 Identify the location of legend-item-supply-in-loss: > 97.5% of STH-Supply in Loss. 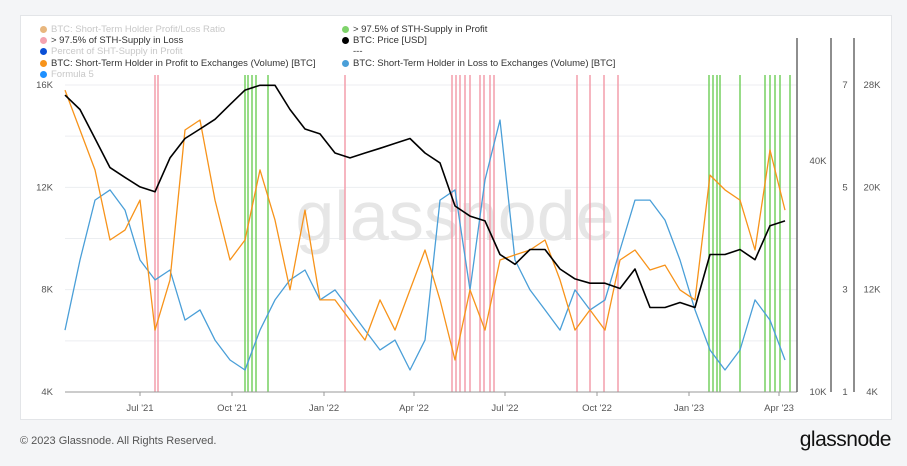
(111, 40).